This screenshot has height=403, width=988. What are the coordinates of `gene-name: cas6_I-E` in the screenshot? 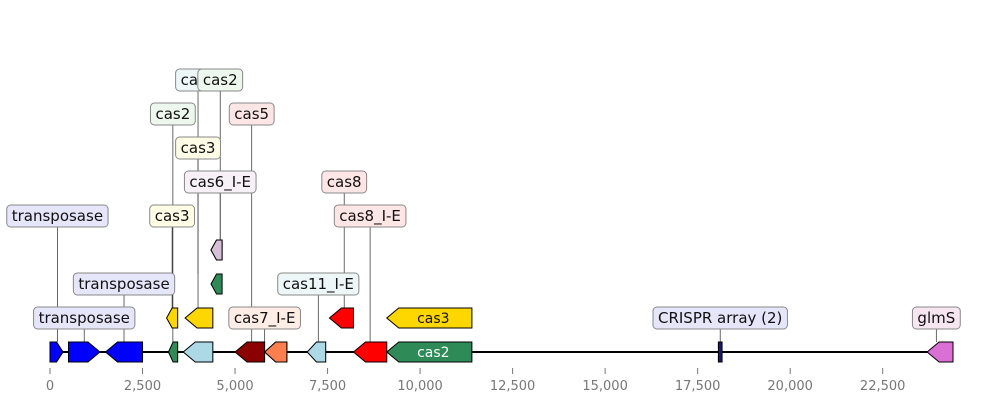 It's located at (220, 182).